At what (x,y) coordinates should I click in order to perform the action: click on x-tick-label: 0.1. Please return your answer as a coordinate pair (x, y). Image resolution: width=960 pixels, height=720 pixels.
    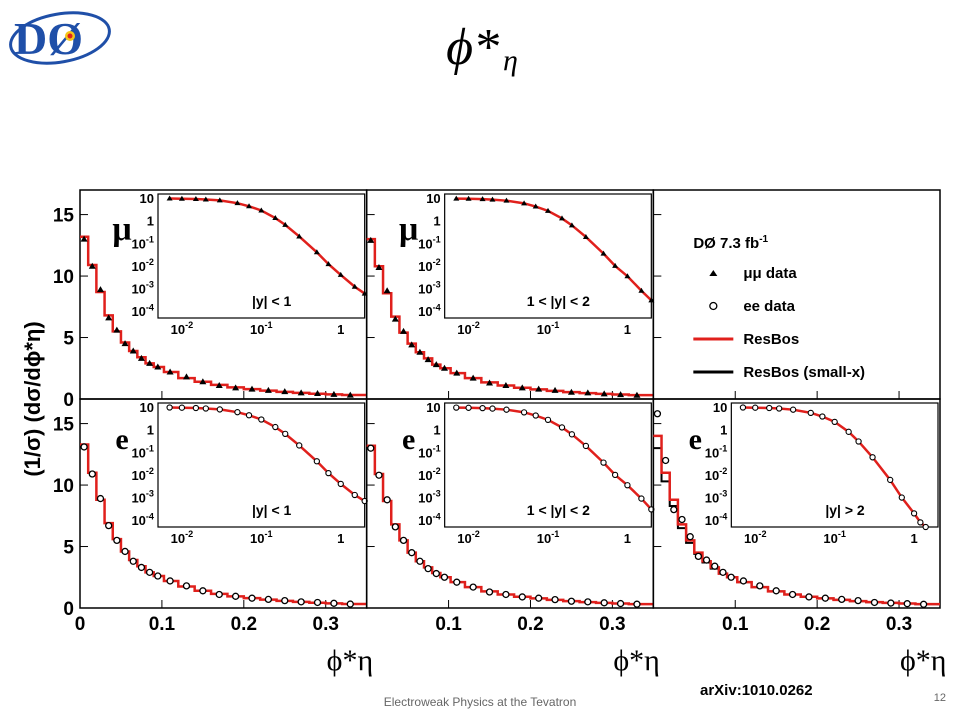
    Looking at the image, I should click on (448, 624).